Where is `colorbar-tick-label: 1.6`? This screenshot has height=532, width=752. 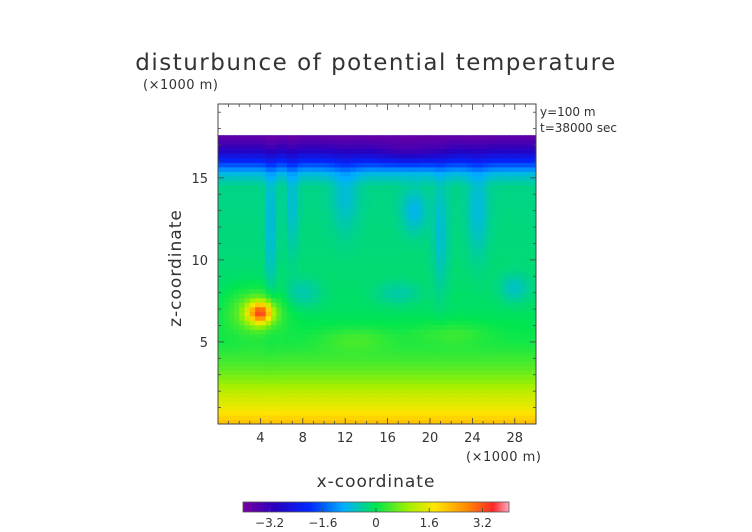
colorbar-tick-label: 1.6 is located at coordinates (429, 523).